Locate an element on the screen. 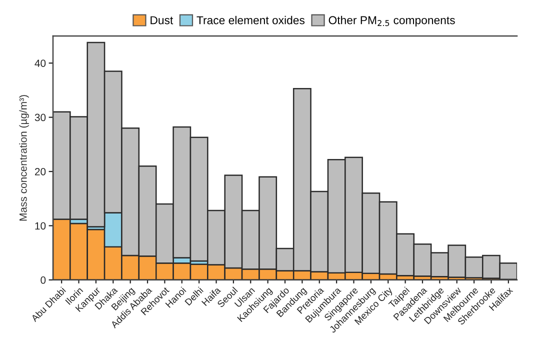  legend-label: Trace element oxides is located at coordinates (250, 20).